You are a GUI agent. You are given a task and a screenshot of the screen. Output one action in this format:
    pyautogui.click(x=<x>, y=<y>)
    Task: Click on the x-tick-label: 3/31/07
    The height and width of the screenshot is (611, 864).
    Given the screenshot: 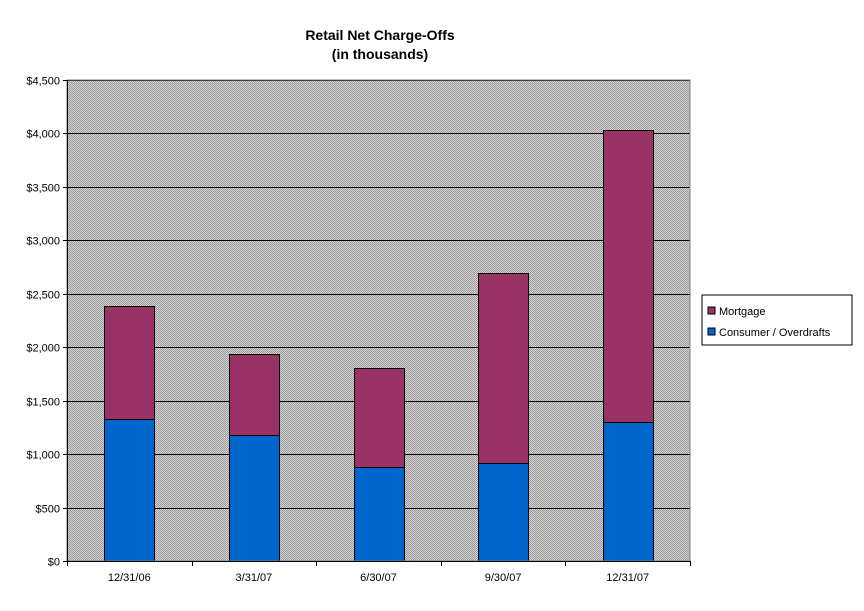 What is the action you would take?
    pyautogui.click(x=254, y=578)
    